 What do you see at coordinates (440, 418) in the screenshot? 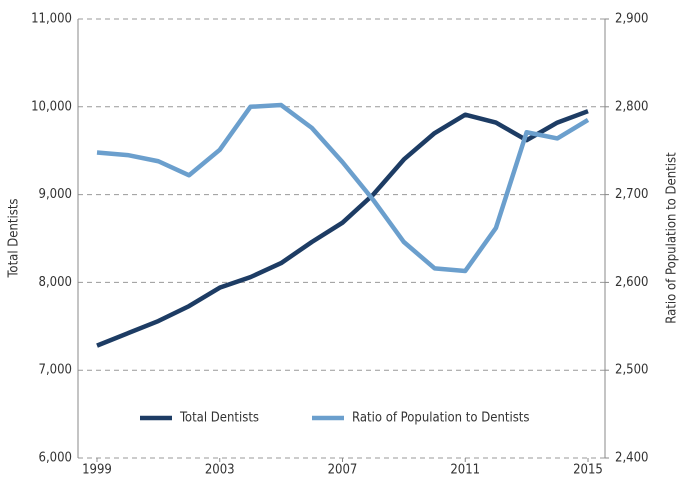
I see `legend-label: Ratio of Population to Dentists` at bounding box center [440, 418].